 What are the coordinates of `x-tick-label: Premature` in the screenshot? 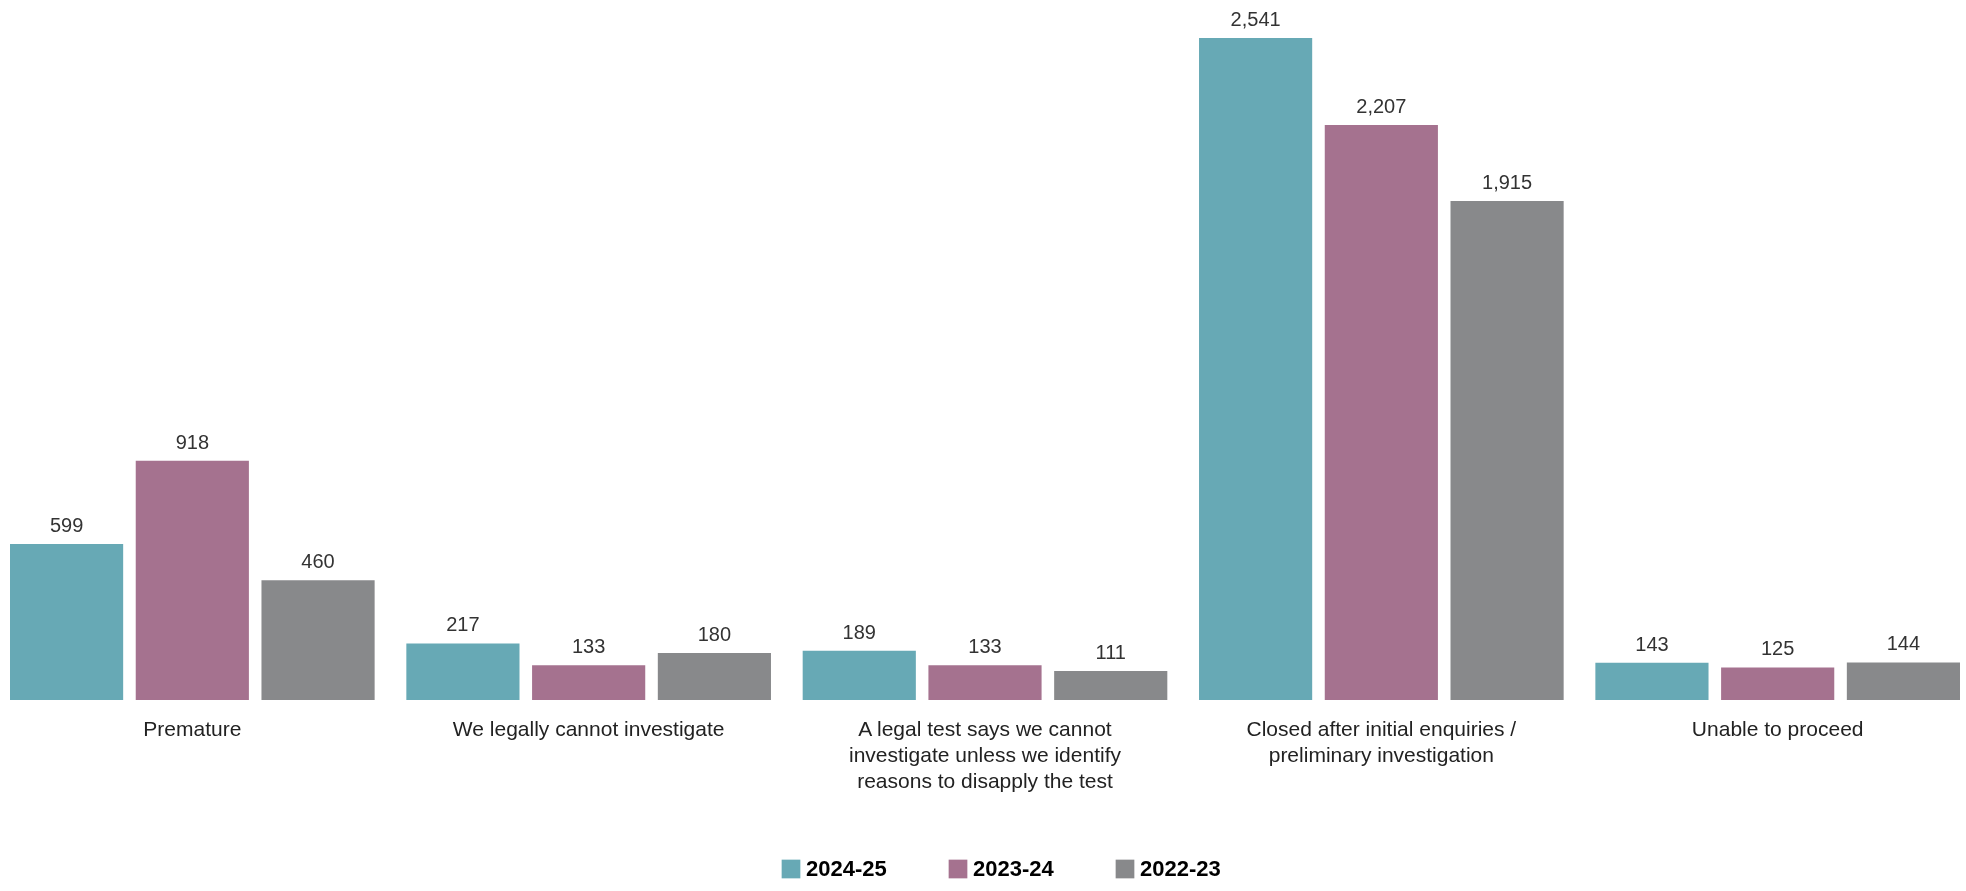 It's located at (192, 728).